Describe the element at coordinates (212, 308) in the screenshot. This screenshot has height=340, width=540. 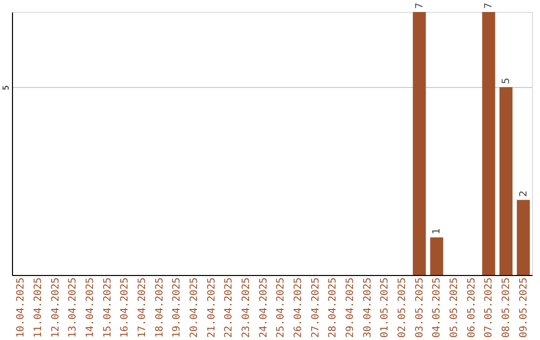
I see `x-tick-label: 21.04.2025` at that location.